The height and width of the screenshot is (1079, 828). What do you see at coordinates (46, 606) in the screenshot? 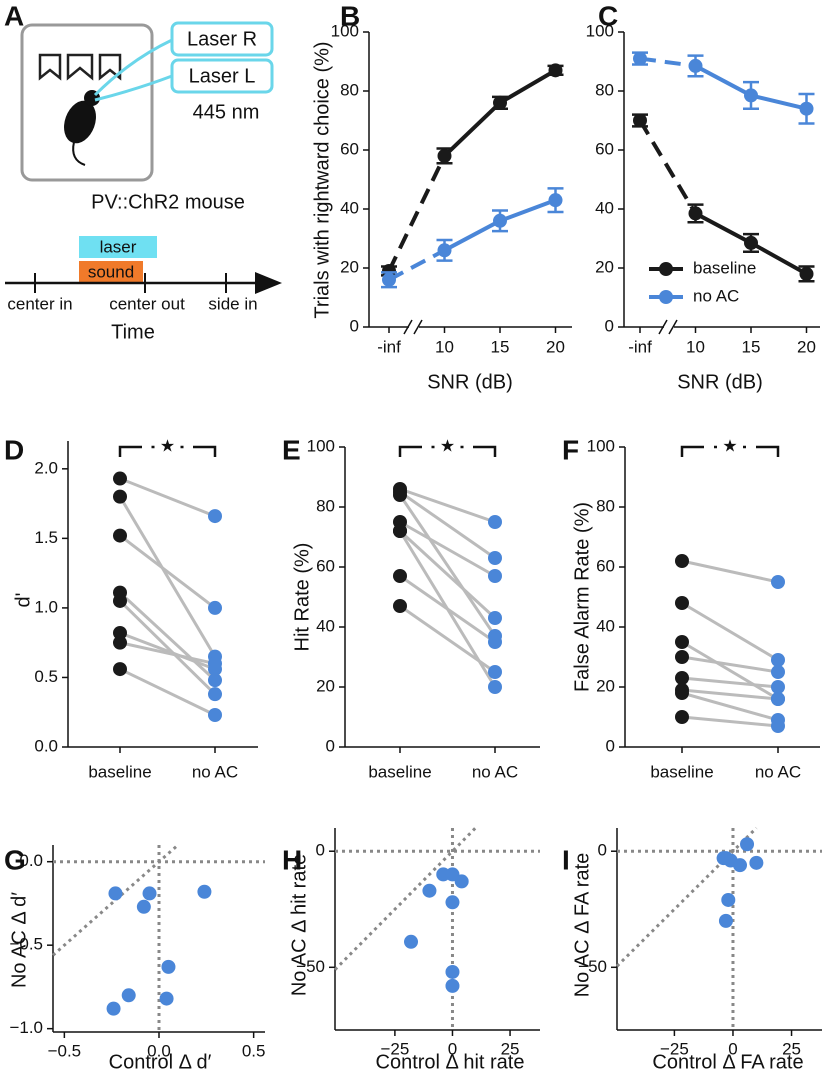
I see `y-tick-label: 1.0` at bounding box center [46, 606].